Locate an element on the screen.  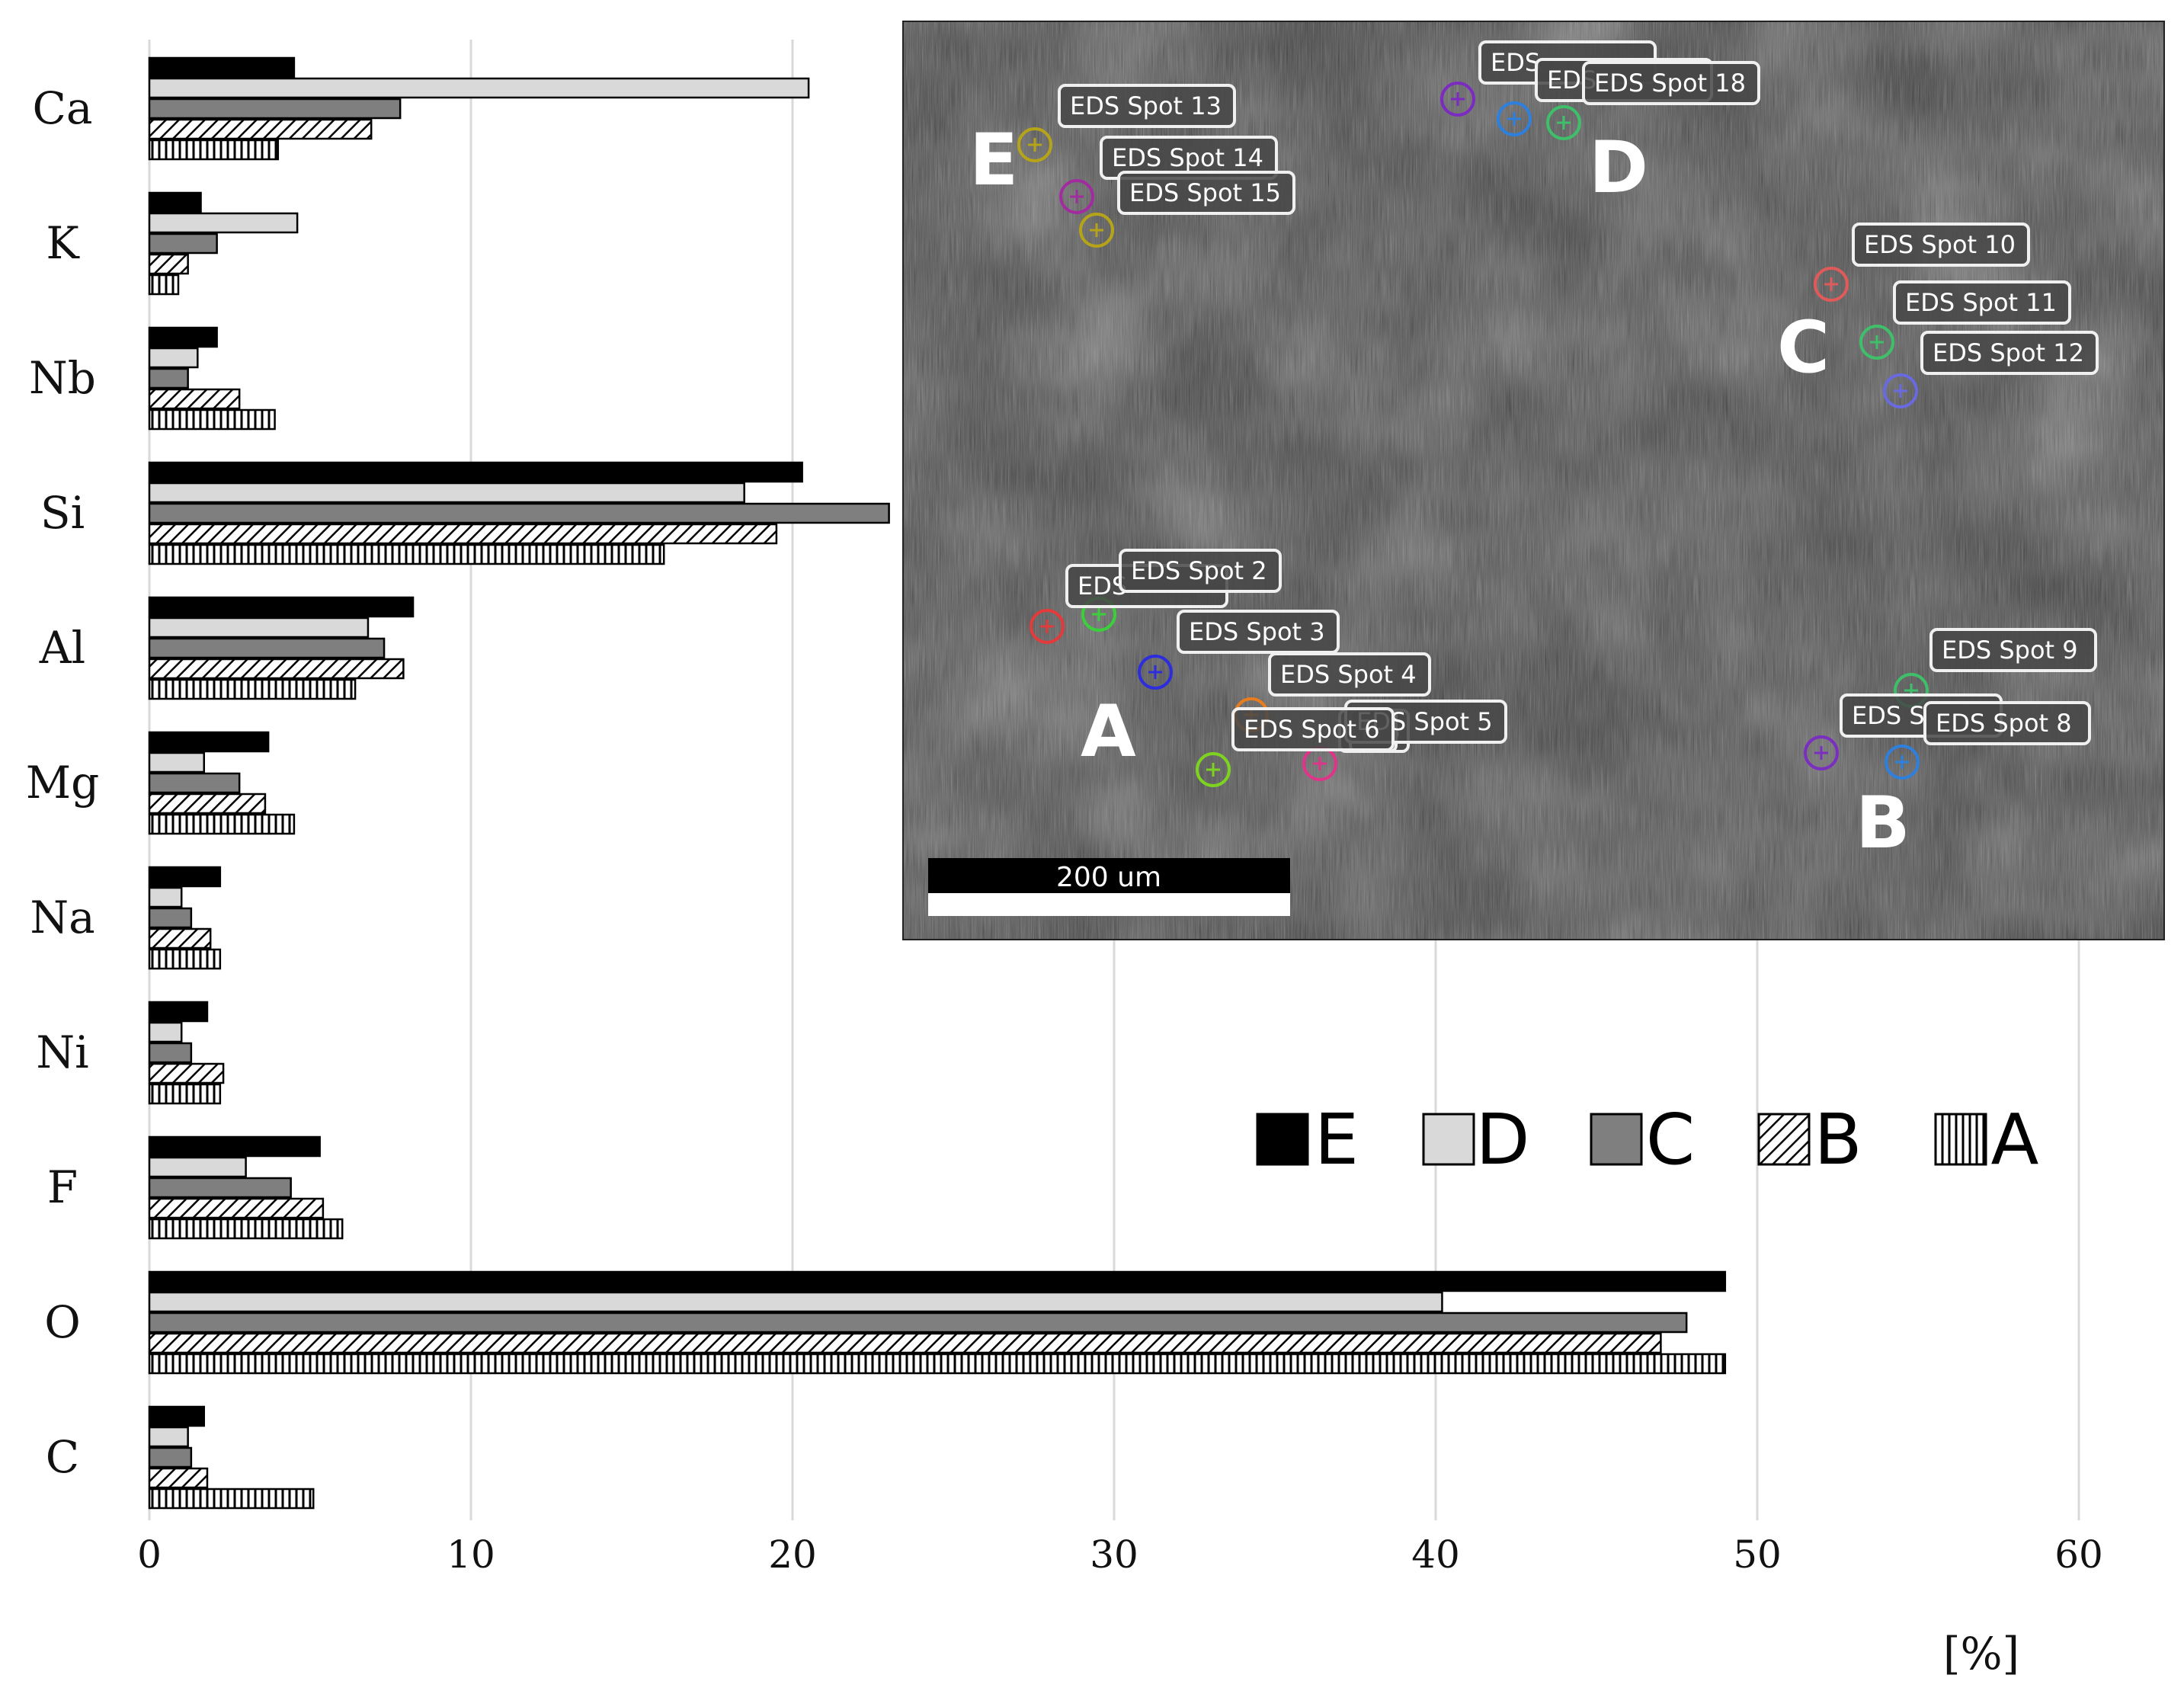
eds-spot-label: EDS Spot 18 is located at coordinates (1671, 83).